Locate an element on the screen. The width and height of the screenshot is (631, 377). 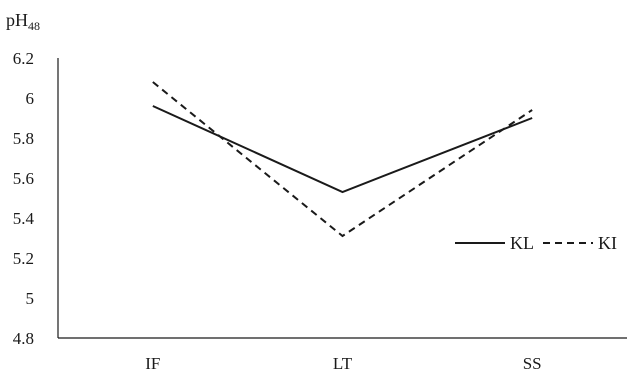
y-tick-label: 5 is located at coordinates (30, 298).